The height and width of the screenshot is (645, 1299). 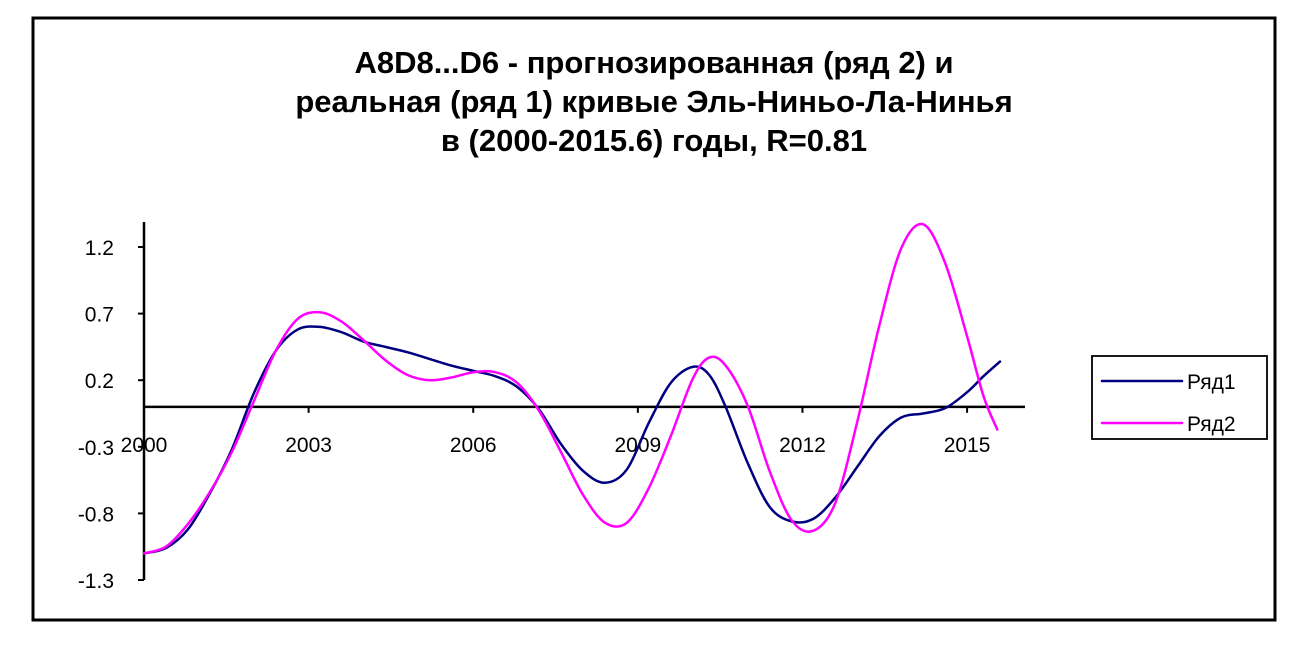 I want to click on x-tick-label: 2012, so click(x=802, y=445).